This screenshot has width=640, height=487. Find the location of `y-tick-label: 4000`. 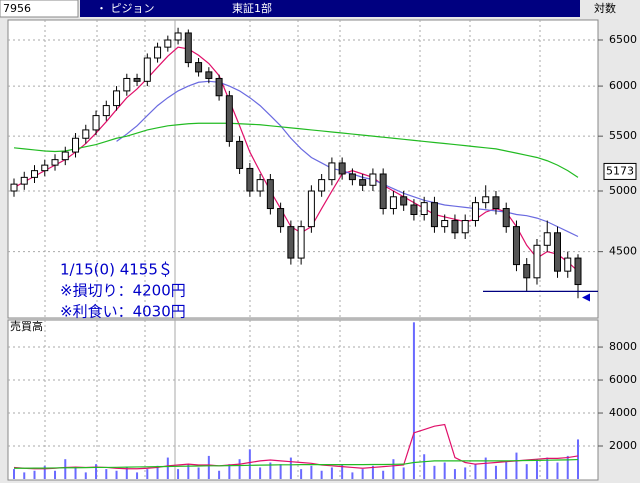

y-tick-label: 4000 is located at coordinates (623, 412).